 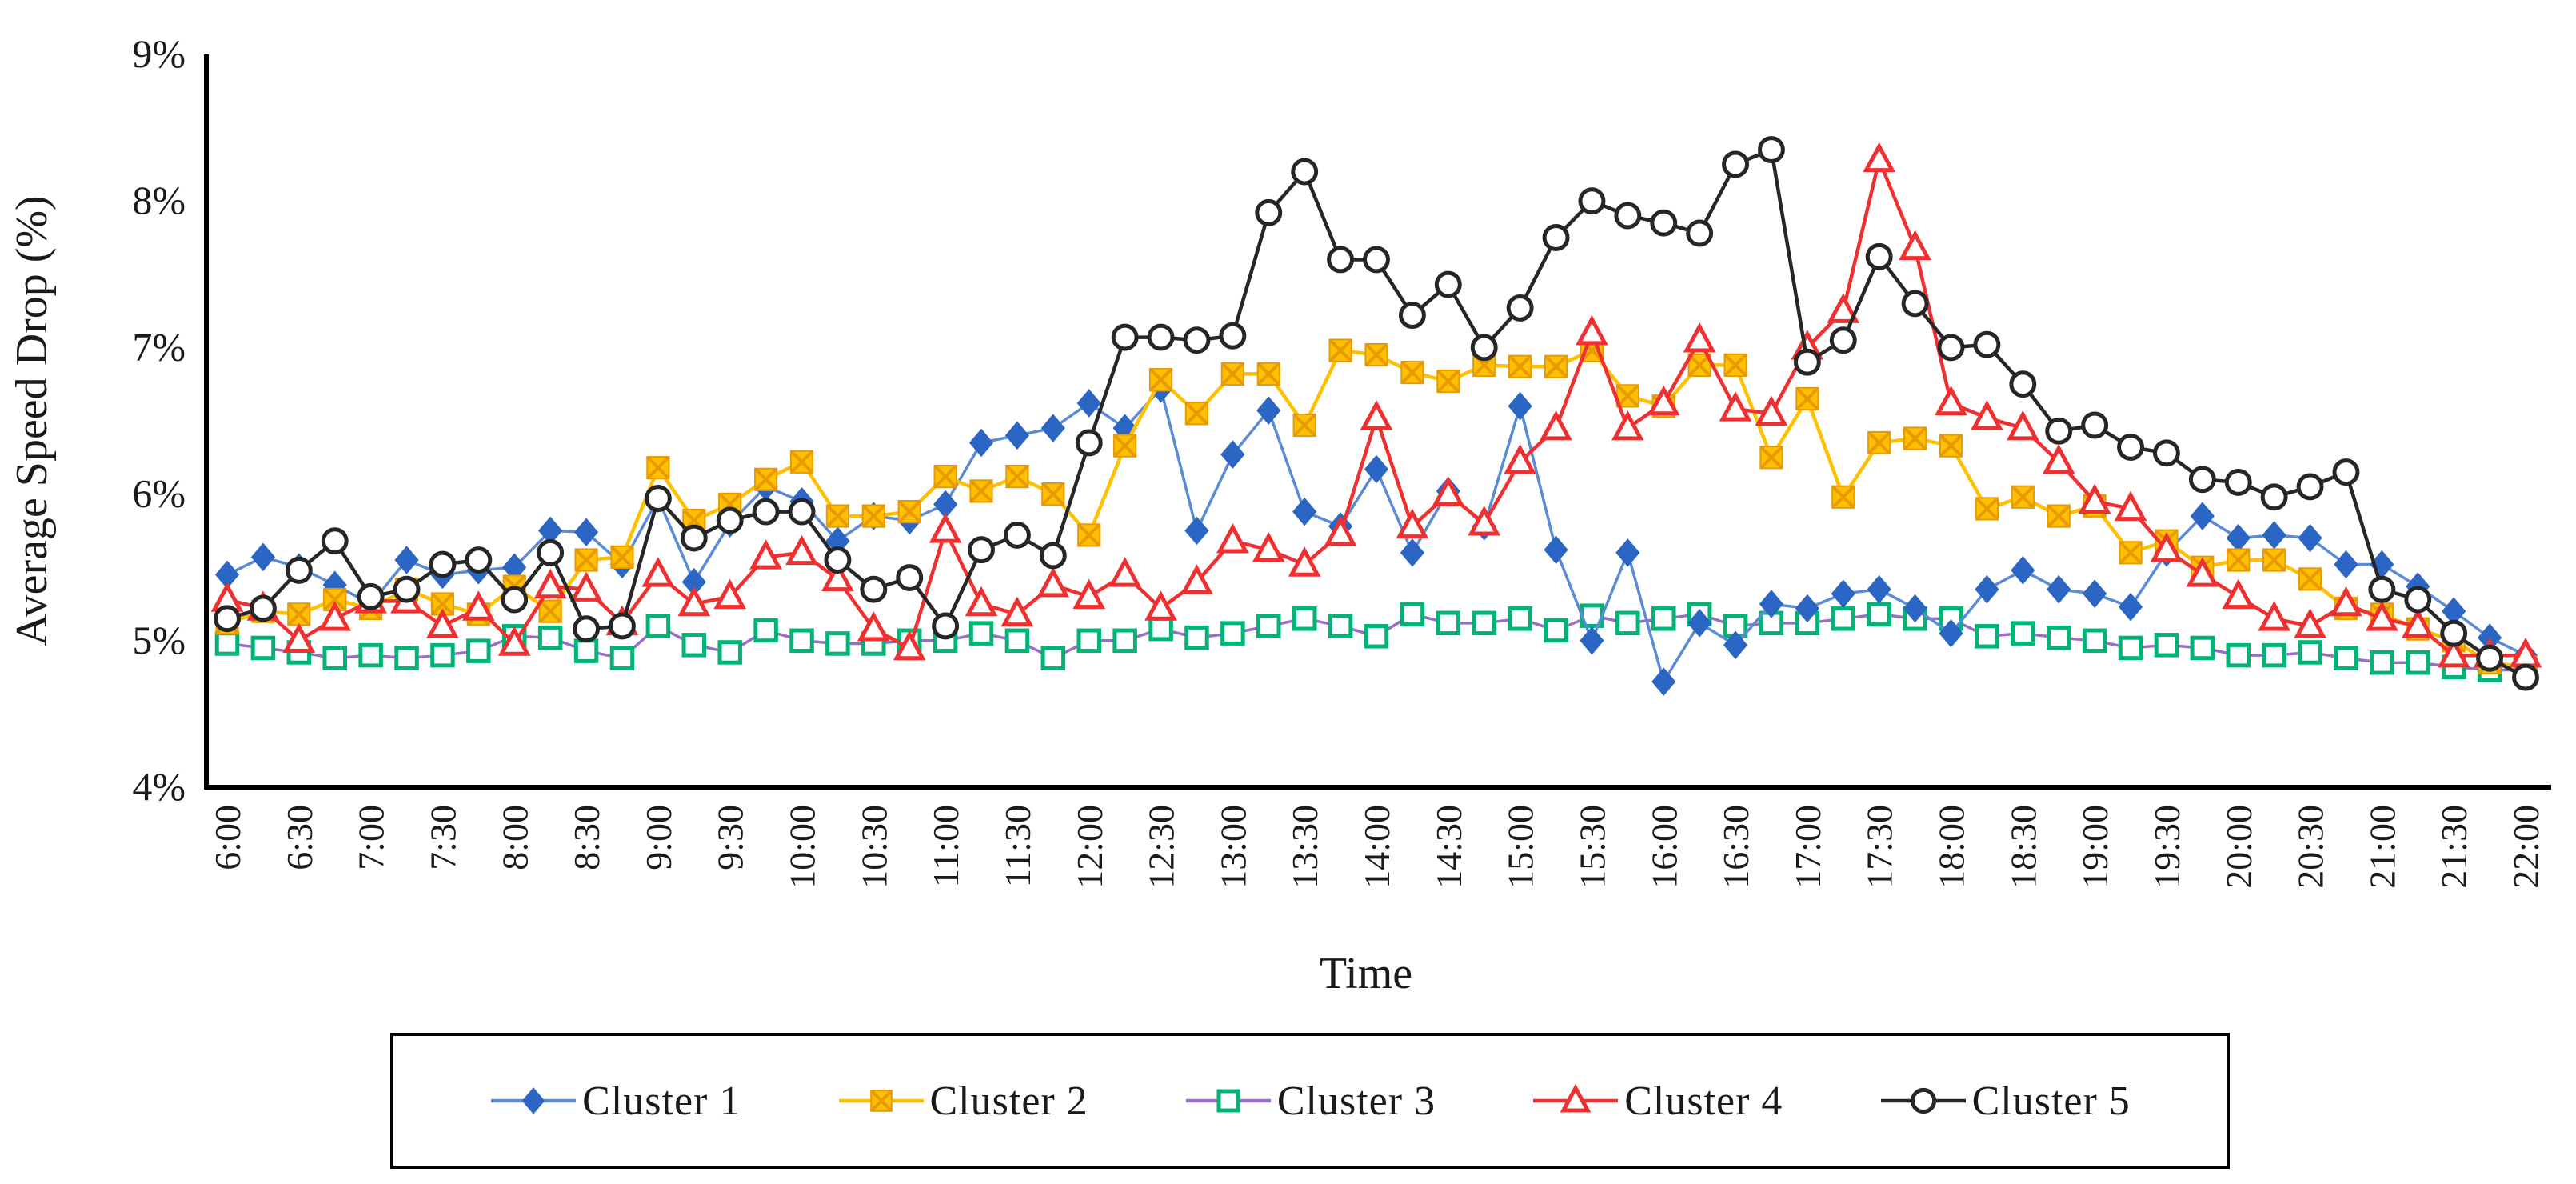 What do you see at coordinates (1233, 847) in the screenshot?
I see `x-tick-label: 13:00` at bounding box center [1233, 847].